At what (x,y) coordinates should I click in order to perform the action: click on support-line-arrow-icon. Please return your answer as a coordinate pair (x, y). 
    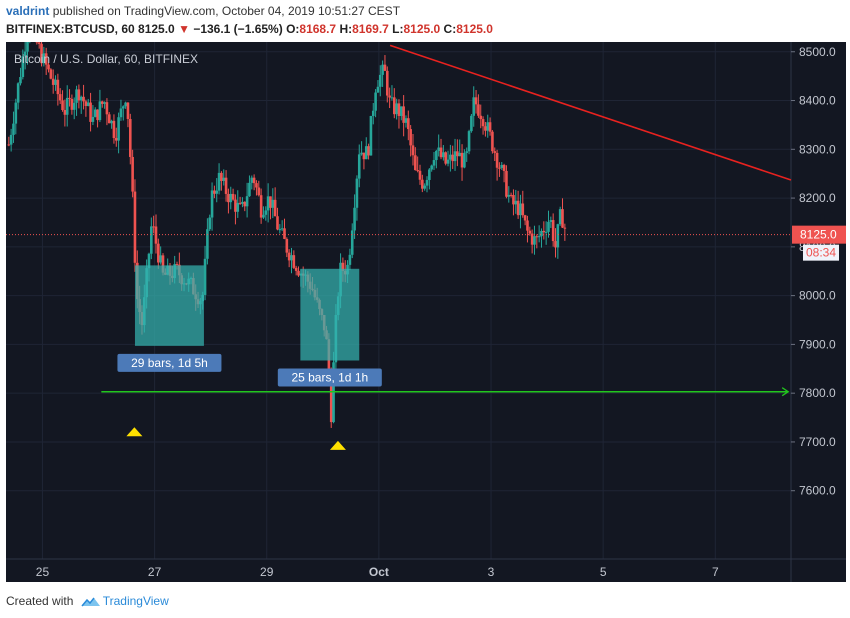
    Looking at the image, I should click on (785, 392).